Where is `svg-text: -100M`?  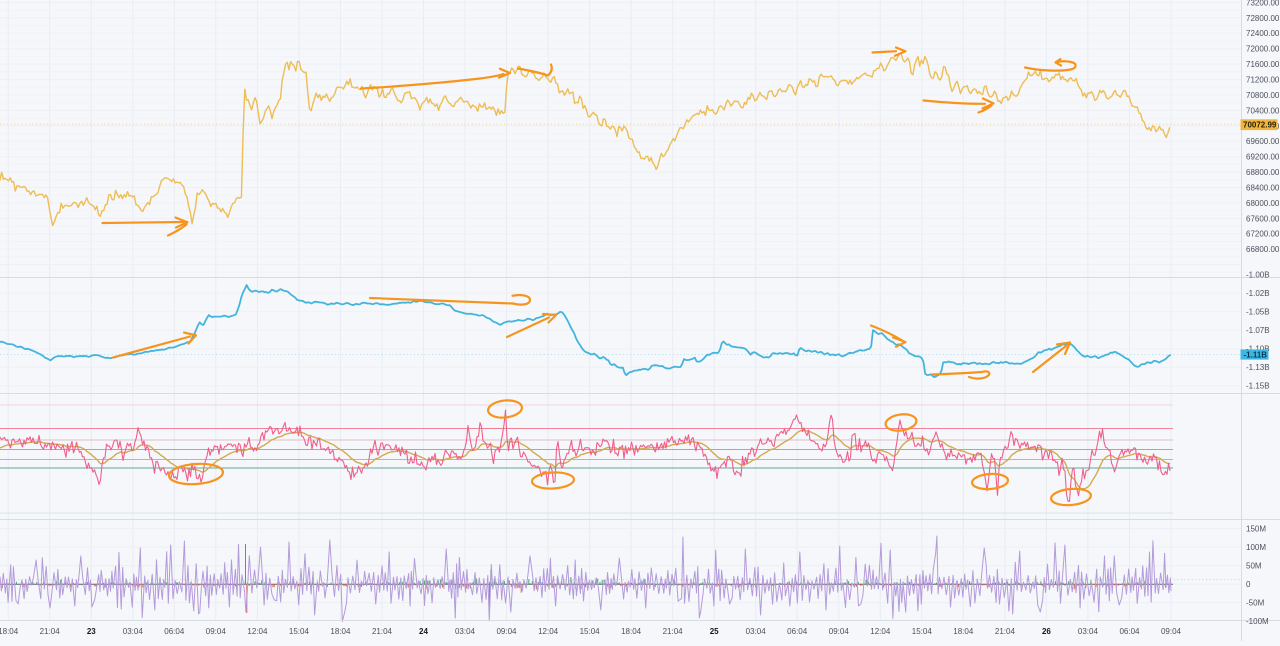
svg-text: -100M is located at coordinates (1257, 621).